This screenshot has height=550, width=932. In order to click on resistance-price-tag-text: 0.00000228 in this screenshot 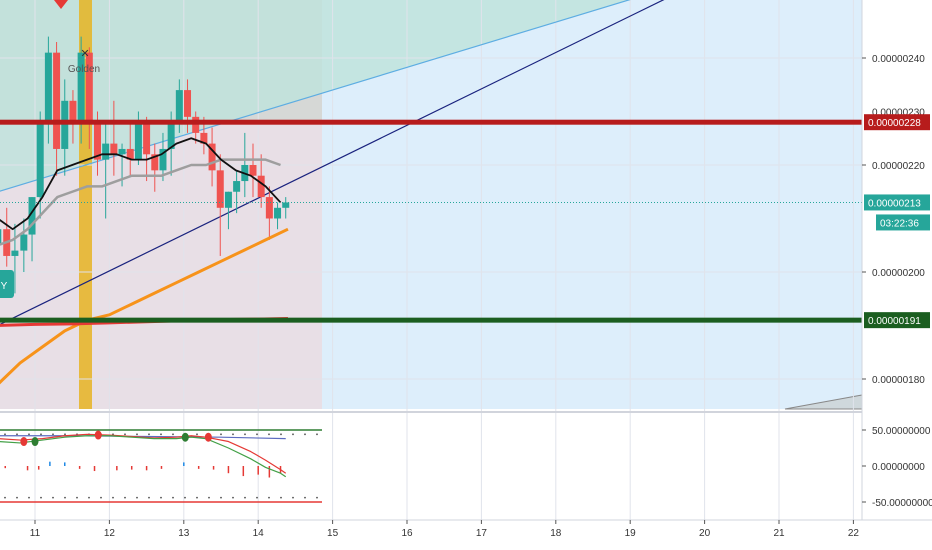, I will do `click(894, 123)`.